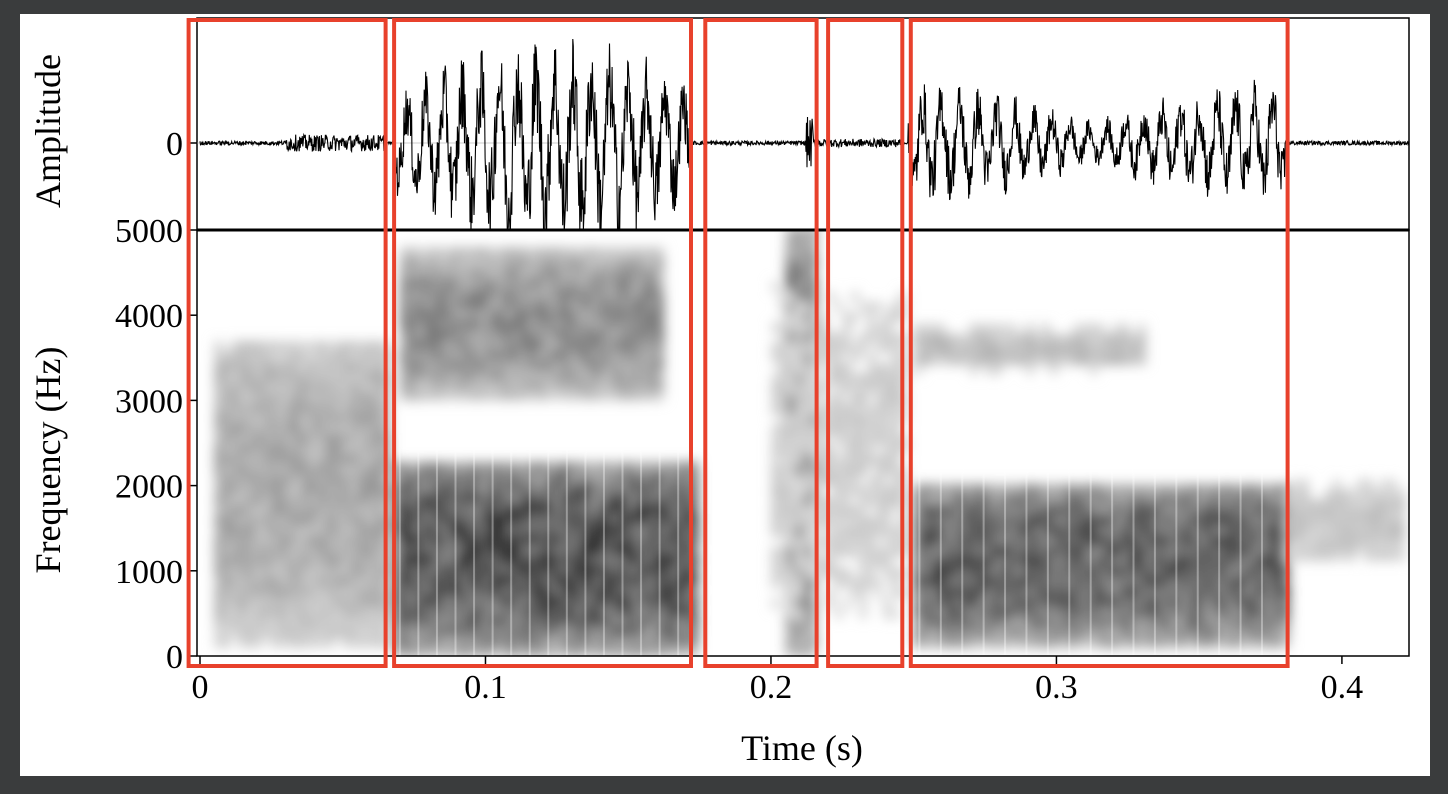 The height and width of the screenshot is (794, 1448). What do you see at coordinates (149, 572) in the screenshot?
I see `y-tick-label: 1000` at bounding box center [149, 572].